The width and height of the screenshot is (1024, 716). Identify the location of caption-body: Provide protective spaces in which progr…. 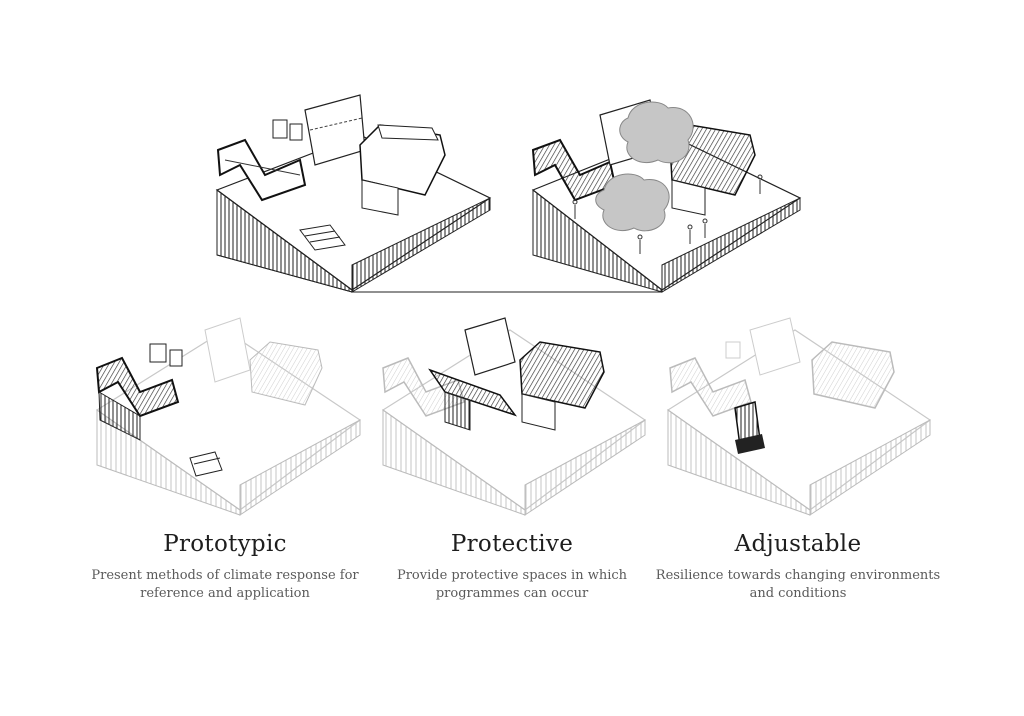
(512, 584).